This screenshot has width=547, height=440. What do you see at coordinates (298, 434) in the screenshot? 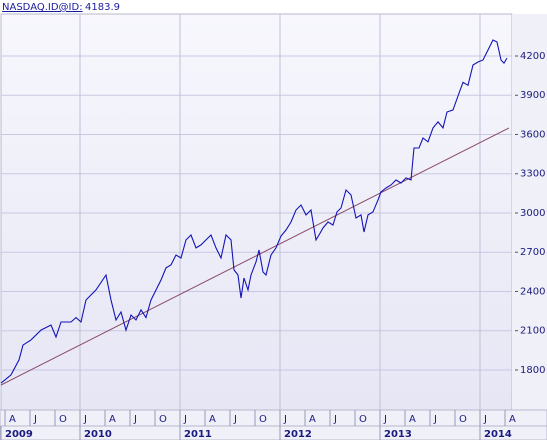
I see `year-label: 2012` at bounding box center [298, 434].